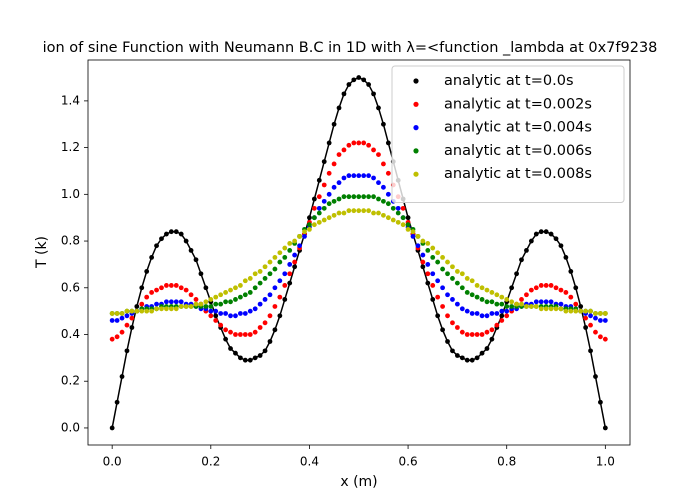 This screenshot has height=500, width=700. Describe the element at coordinates (605, 462) in the screenshot. I see `x-tick-label: 1.0` at that location.